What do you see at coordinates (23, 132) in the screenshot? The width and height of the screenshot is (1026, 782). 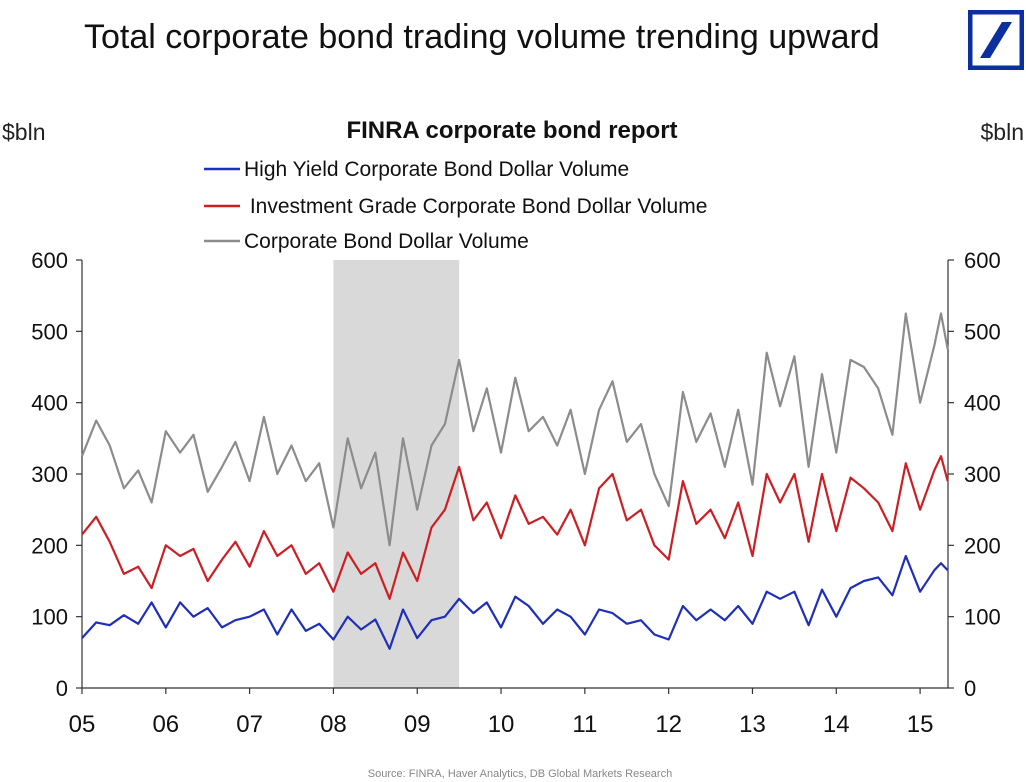 I see `y-axis-left-unit: $bln` at bounding box center [23, 132].